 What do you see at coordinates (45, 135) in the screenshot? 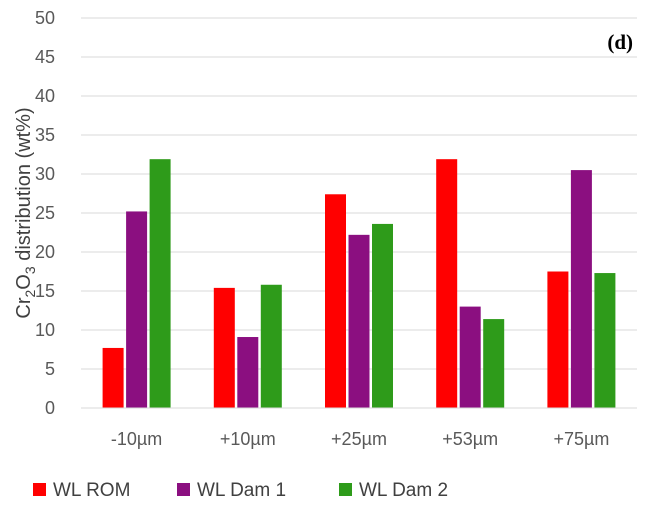
I see `y-tick-label: 35` at bounding box center [45, 135].